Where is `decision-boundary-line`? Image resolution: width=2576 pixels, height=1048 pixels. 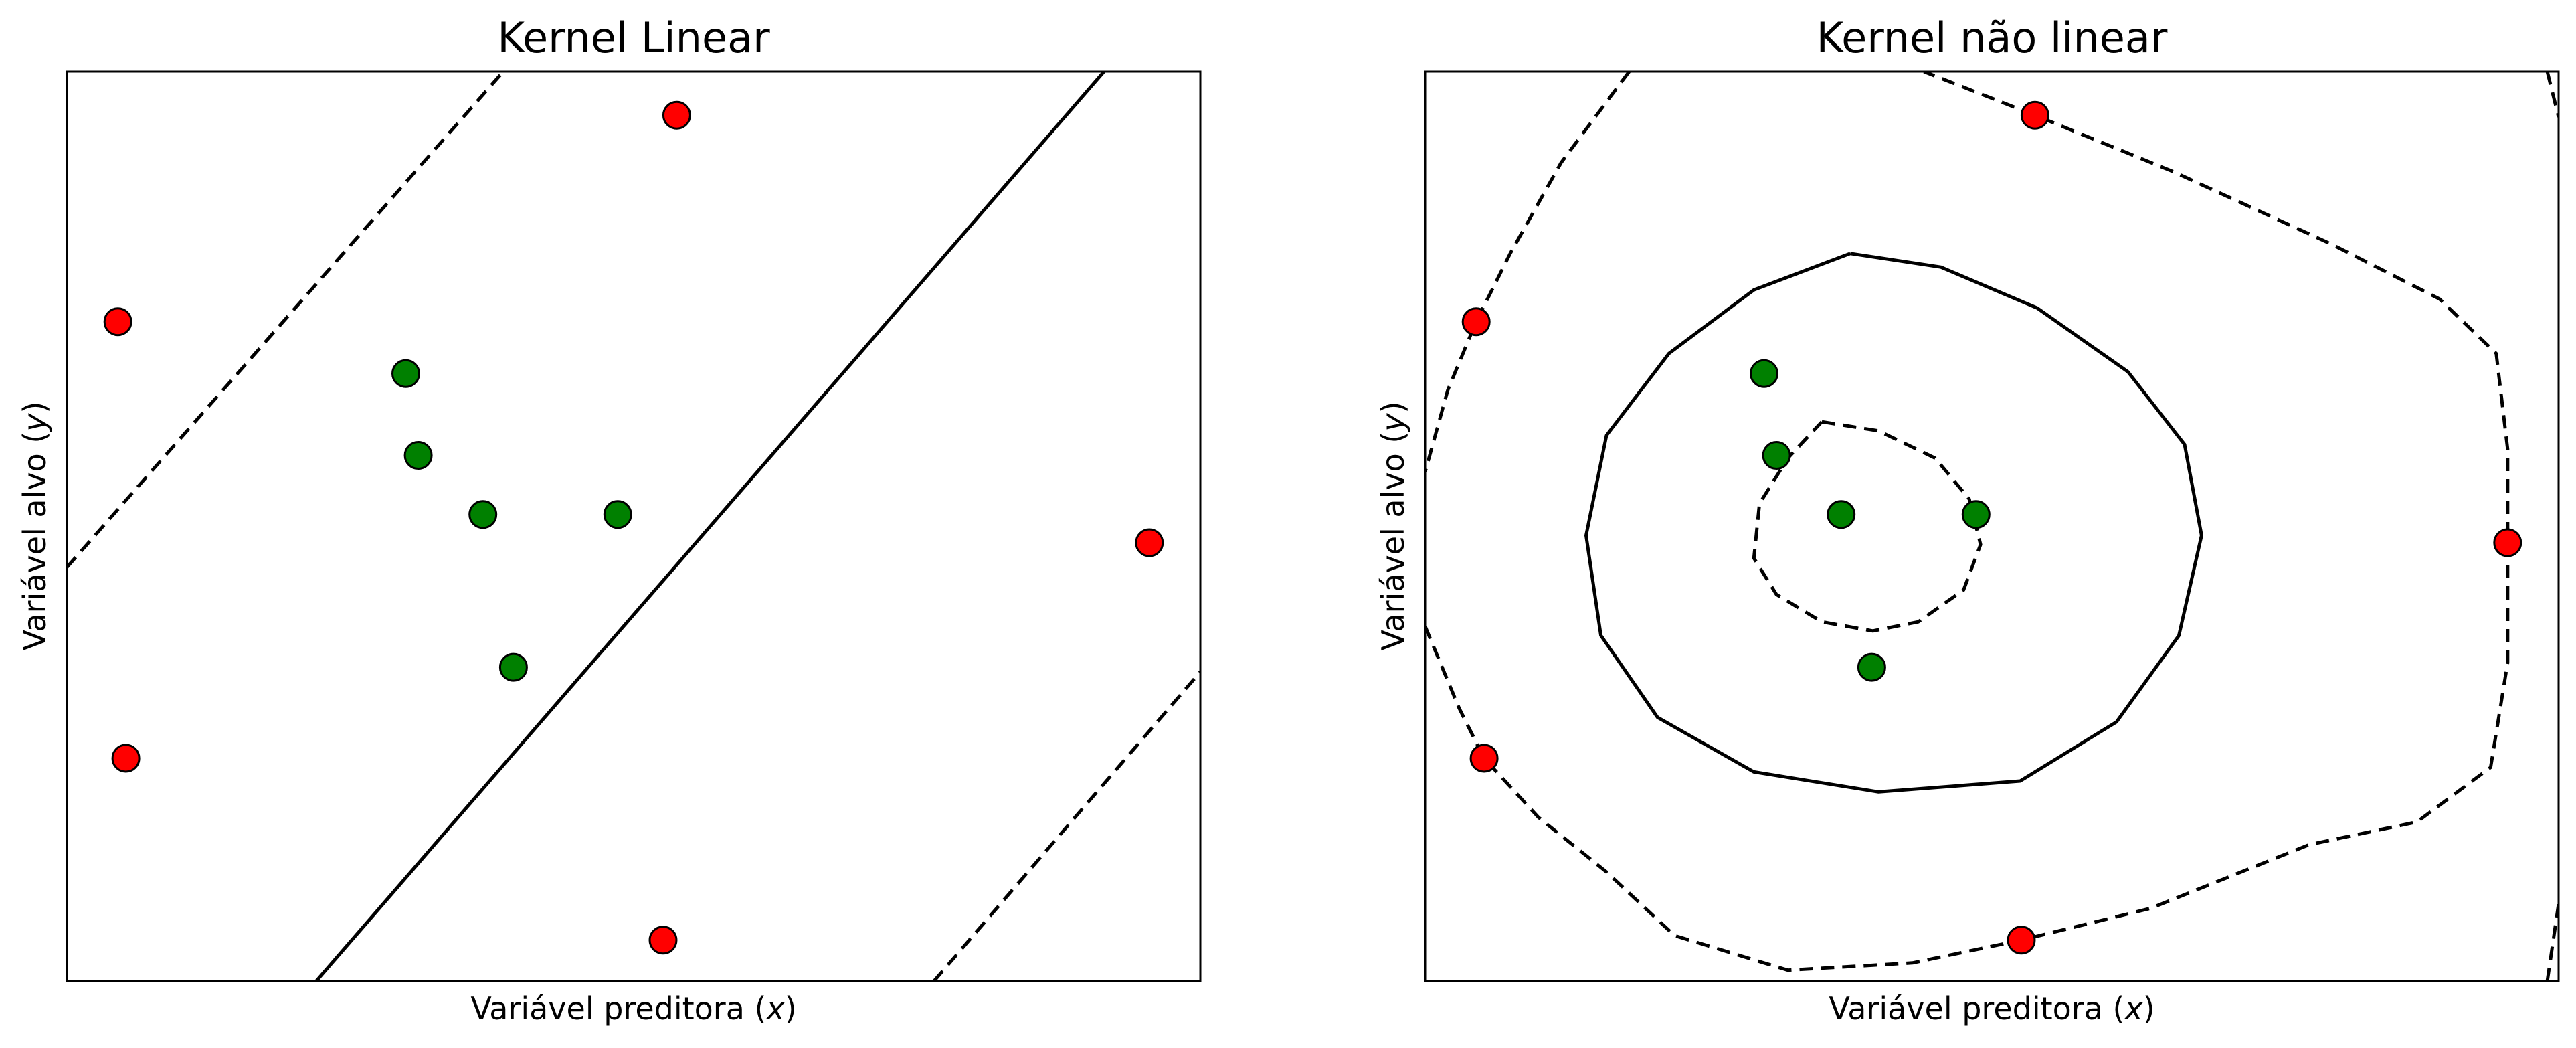 decision-boundary-line is located at coordinates (1893, 523).